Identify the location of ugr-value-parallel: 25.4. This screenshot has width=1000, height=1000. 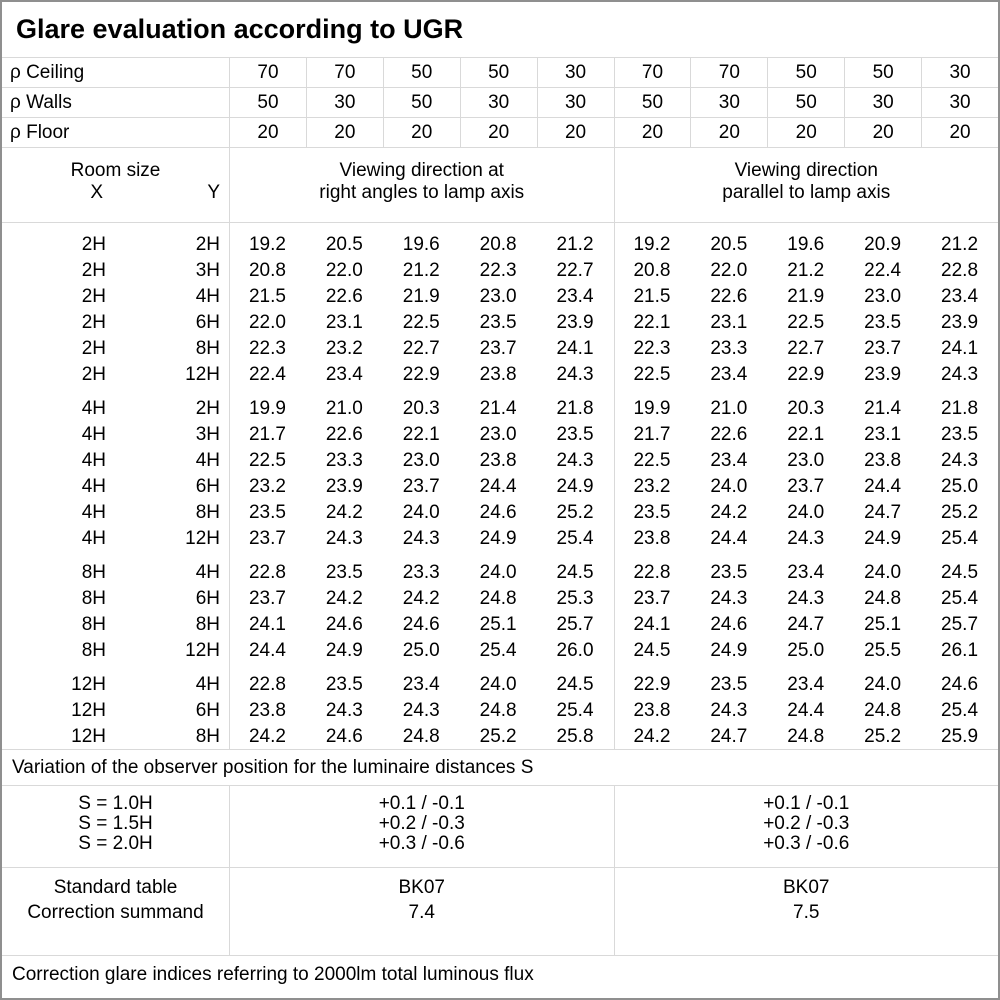
(960, 710).